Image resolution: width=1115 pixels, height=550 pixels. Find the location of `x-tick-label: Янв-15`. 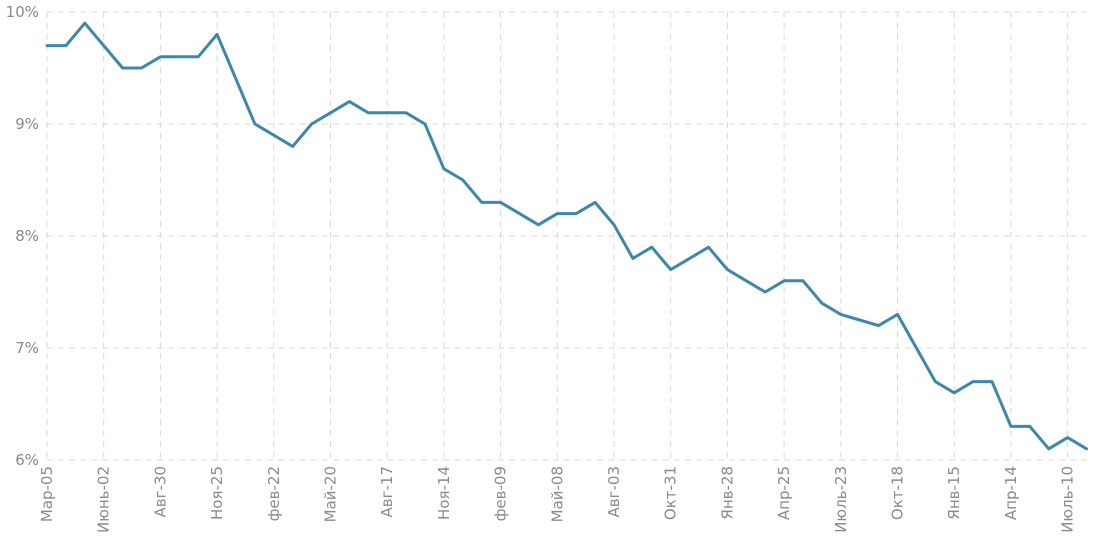

x-tick-label: Янв-15 is located at coordinates (954, 493).